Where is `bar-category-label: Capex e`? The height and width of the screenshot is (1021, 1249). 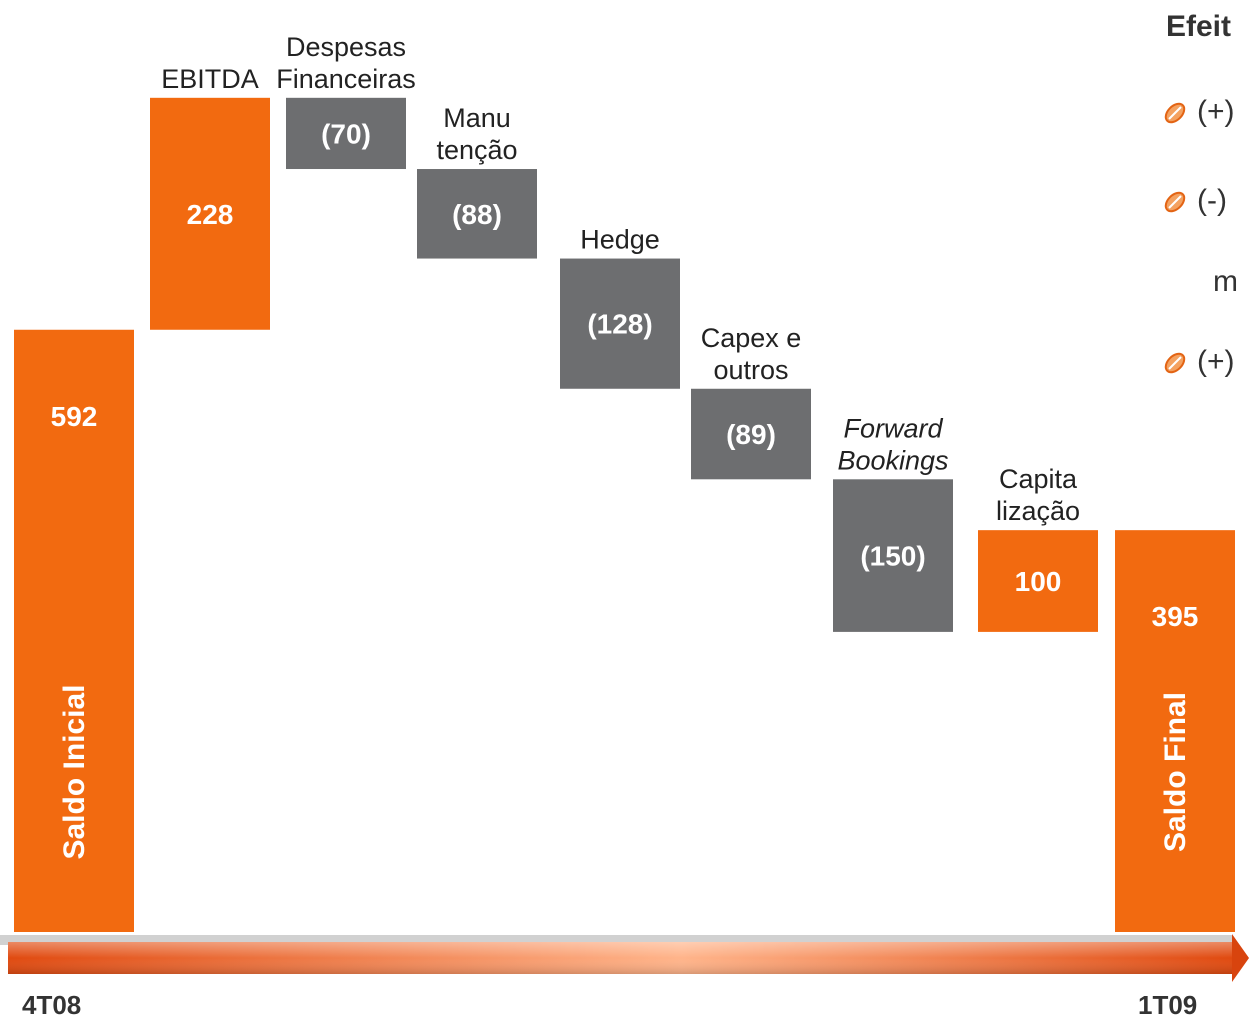 bar-category-label: Capex e is located at coordinates (751, 338).